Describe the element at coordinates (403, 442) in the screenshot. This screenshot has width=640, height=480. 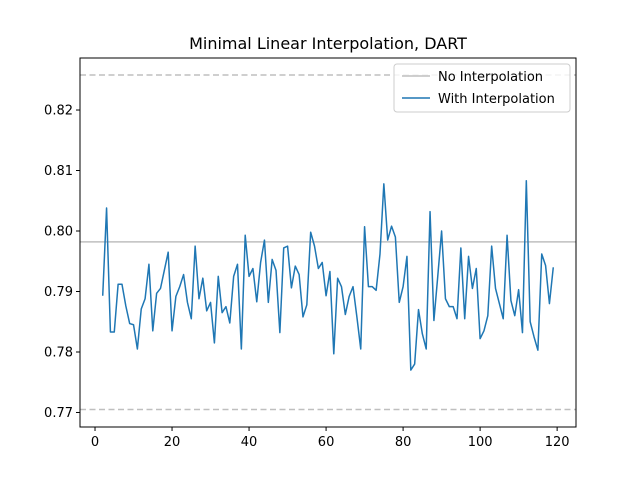
I see `x-tick-label: 80` at that location.